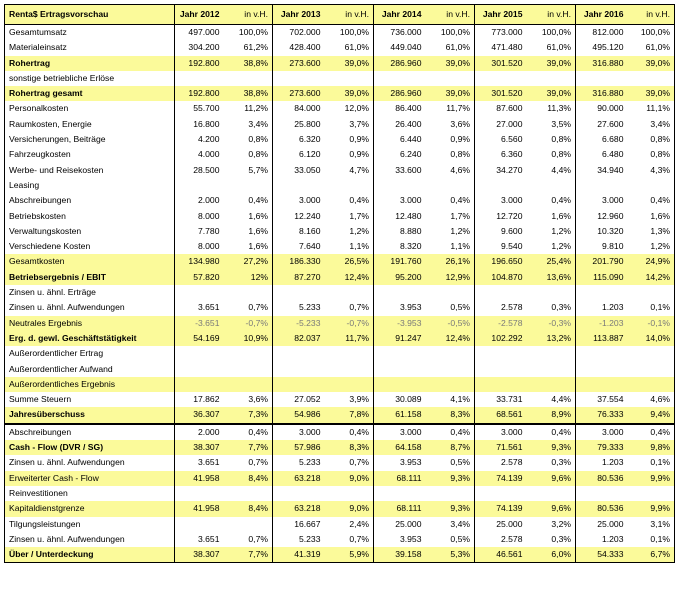  What do you see at coordinates (349, 338) in the screenshot?
I see `percent-cell: 11,7%` at bounding box center [349, 338].